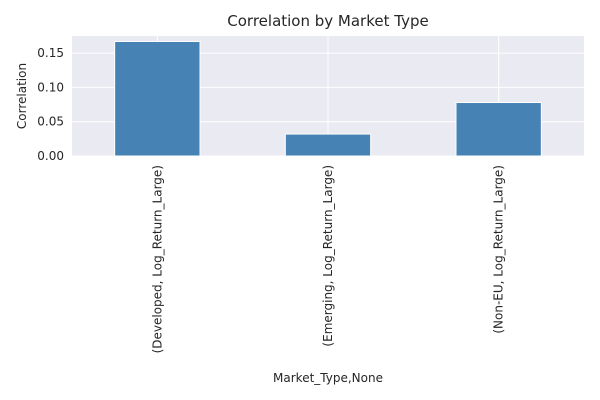  What do you see at coordinates (499, 249) in the screenshot?
I see `x-tick-label: (Non-EU, Log_Return_Large)` at bounding box center [499, 249].